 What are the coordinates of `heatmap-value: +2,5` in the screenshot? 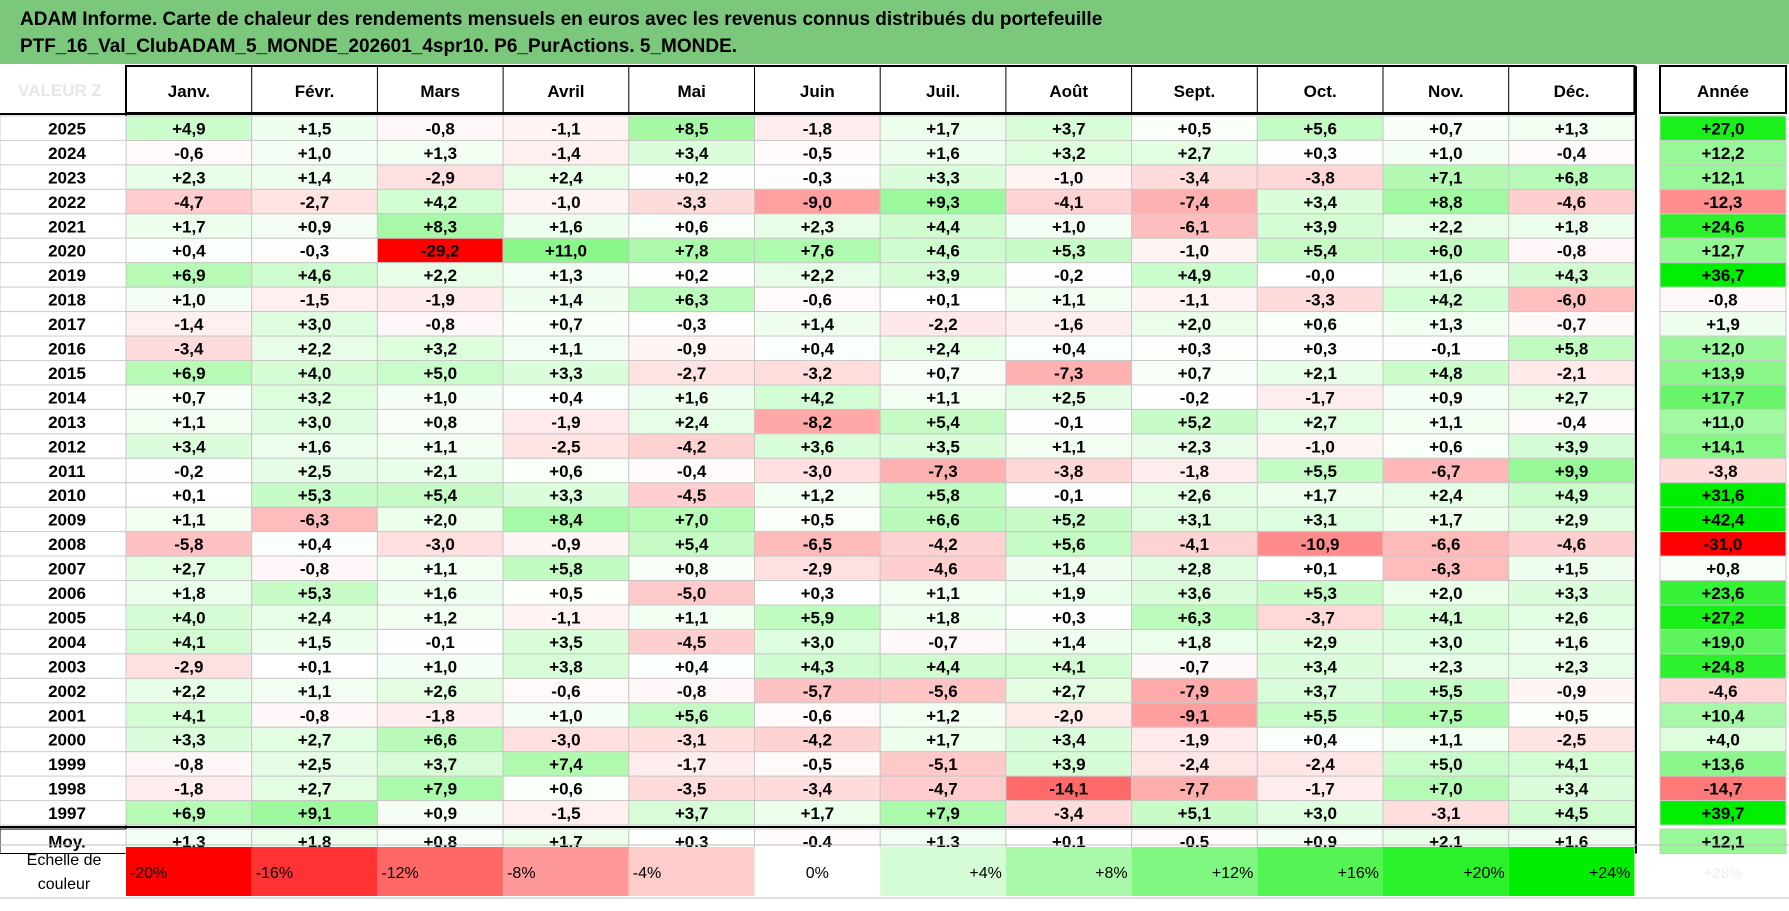 It's located at (315, 471).